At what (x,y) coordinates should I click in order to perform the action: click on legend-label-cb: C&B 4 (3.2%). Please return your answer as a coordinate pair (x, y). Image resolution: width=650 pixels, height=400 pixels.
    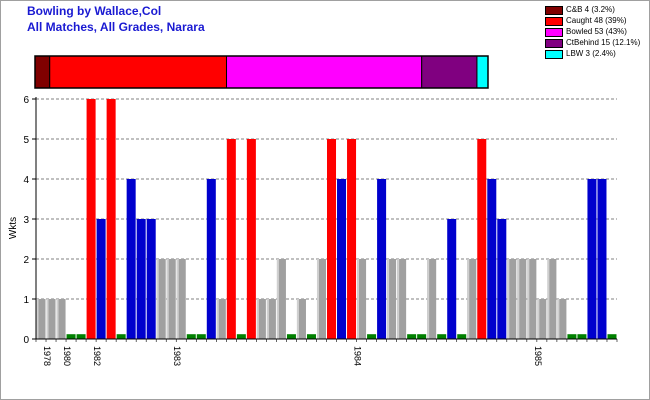
    Looking at the image, I should click on (590, 9).